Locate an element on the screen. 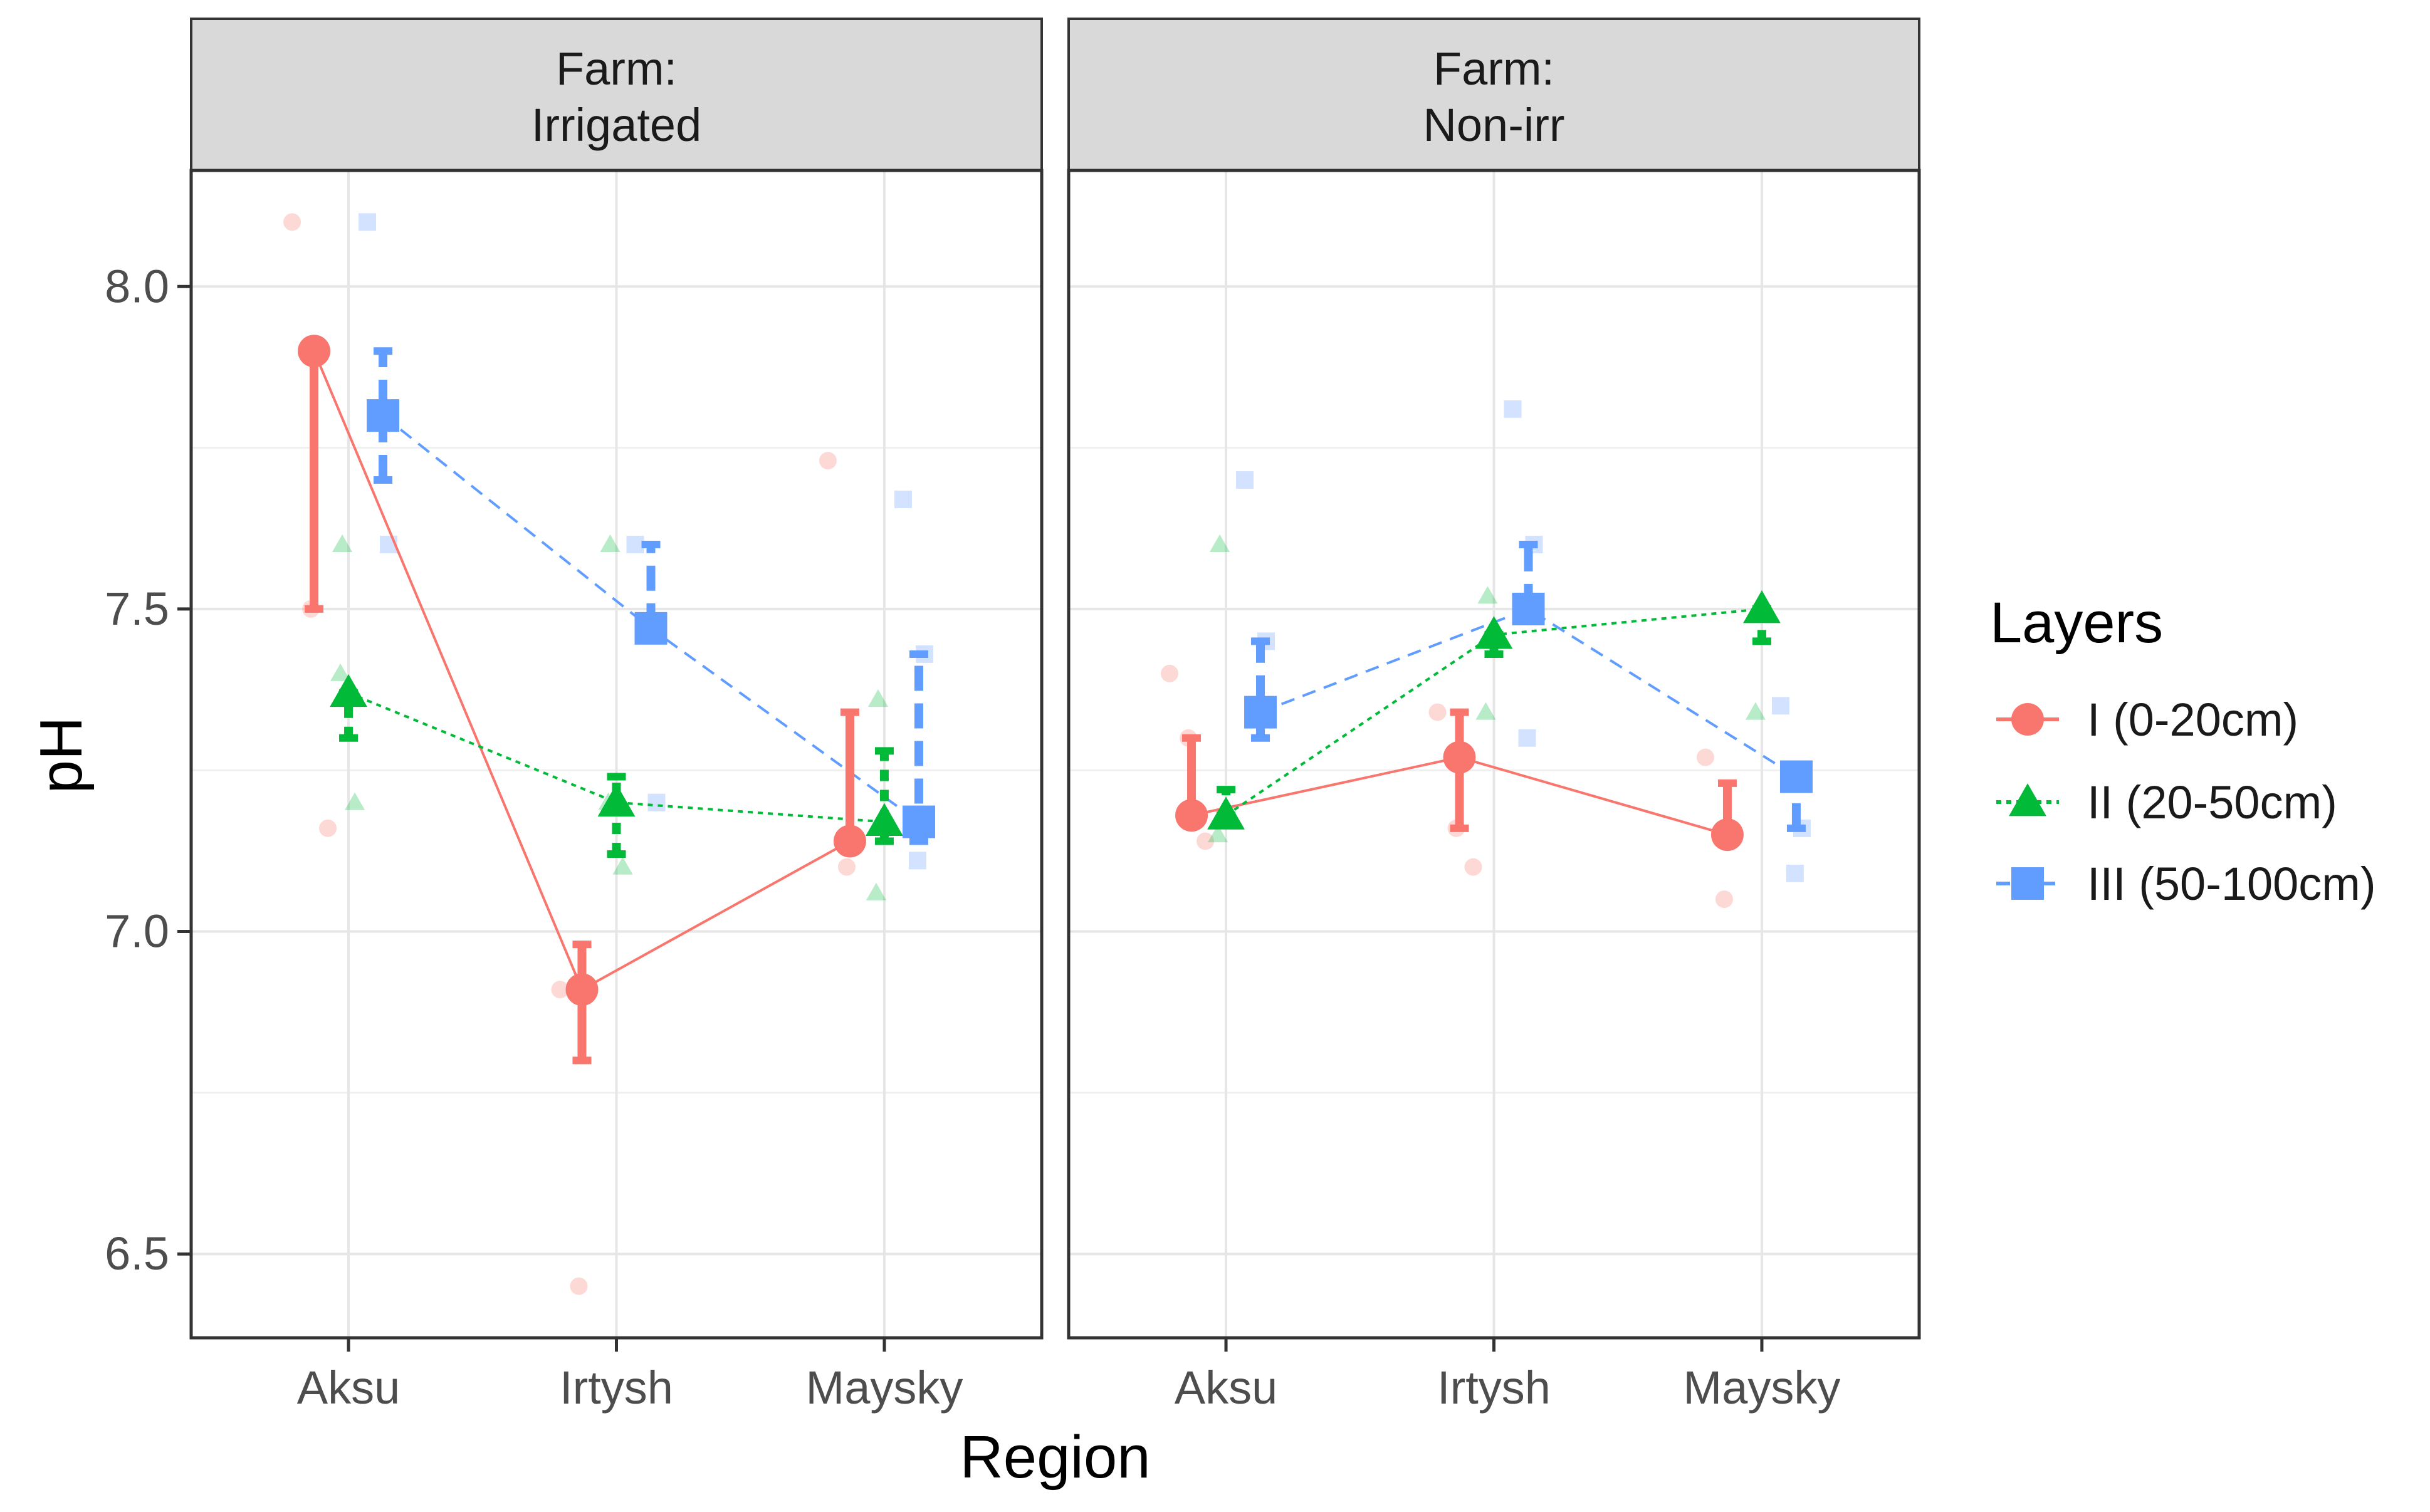 This screenshot has width=2430, height=1512. x-axis-title: Region is located at coordinates (1055, 1458).